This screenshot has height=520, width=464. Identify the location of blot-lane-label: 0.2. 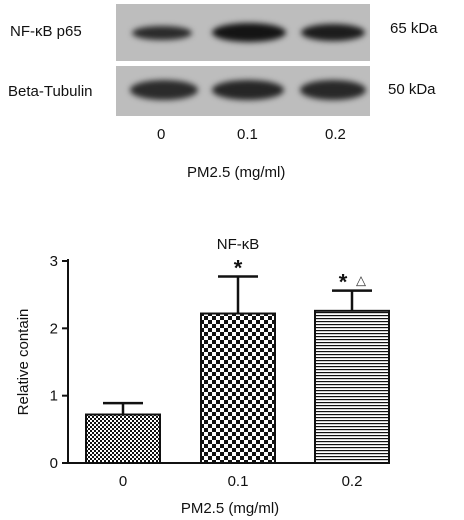
(335, 134).